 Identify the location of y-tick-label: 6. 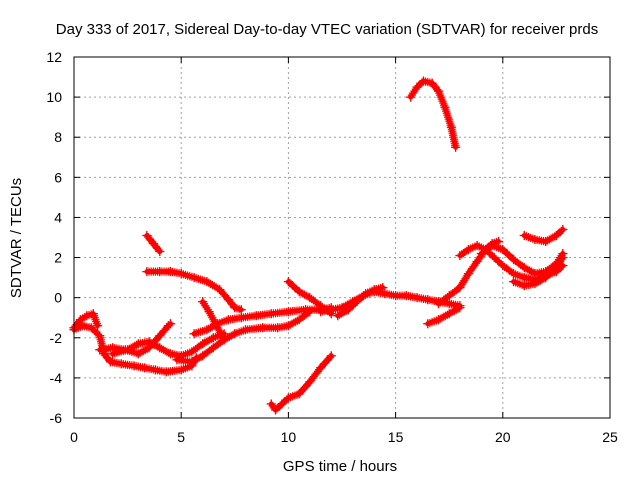
(58, 177).